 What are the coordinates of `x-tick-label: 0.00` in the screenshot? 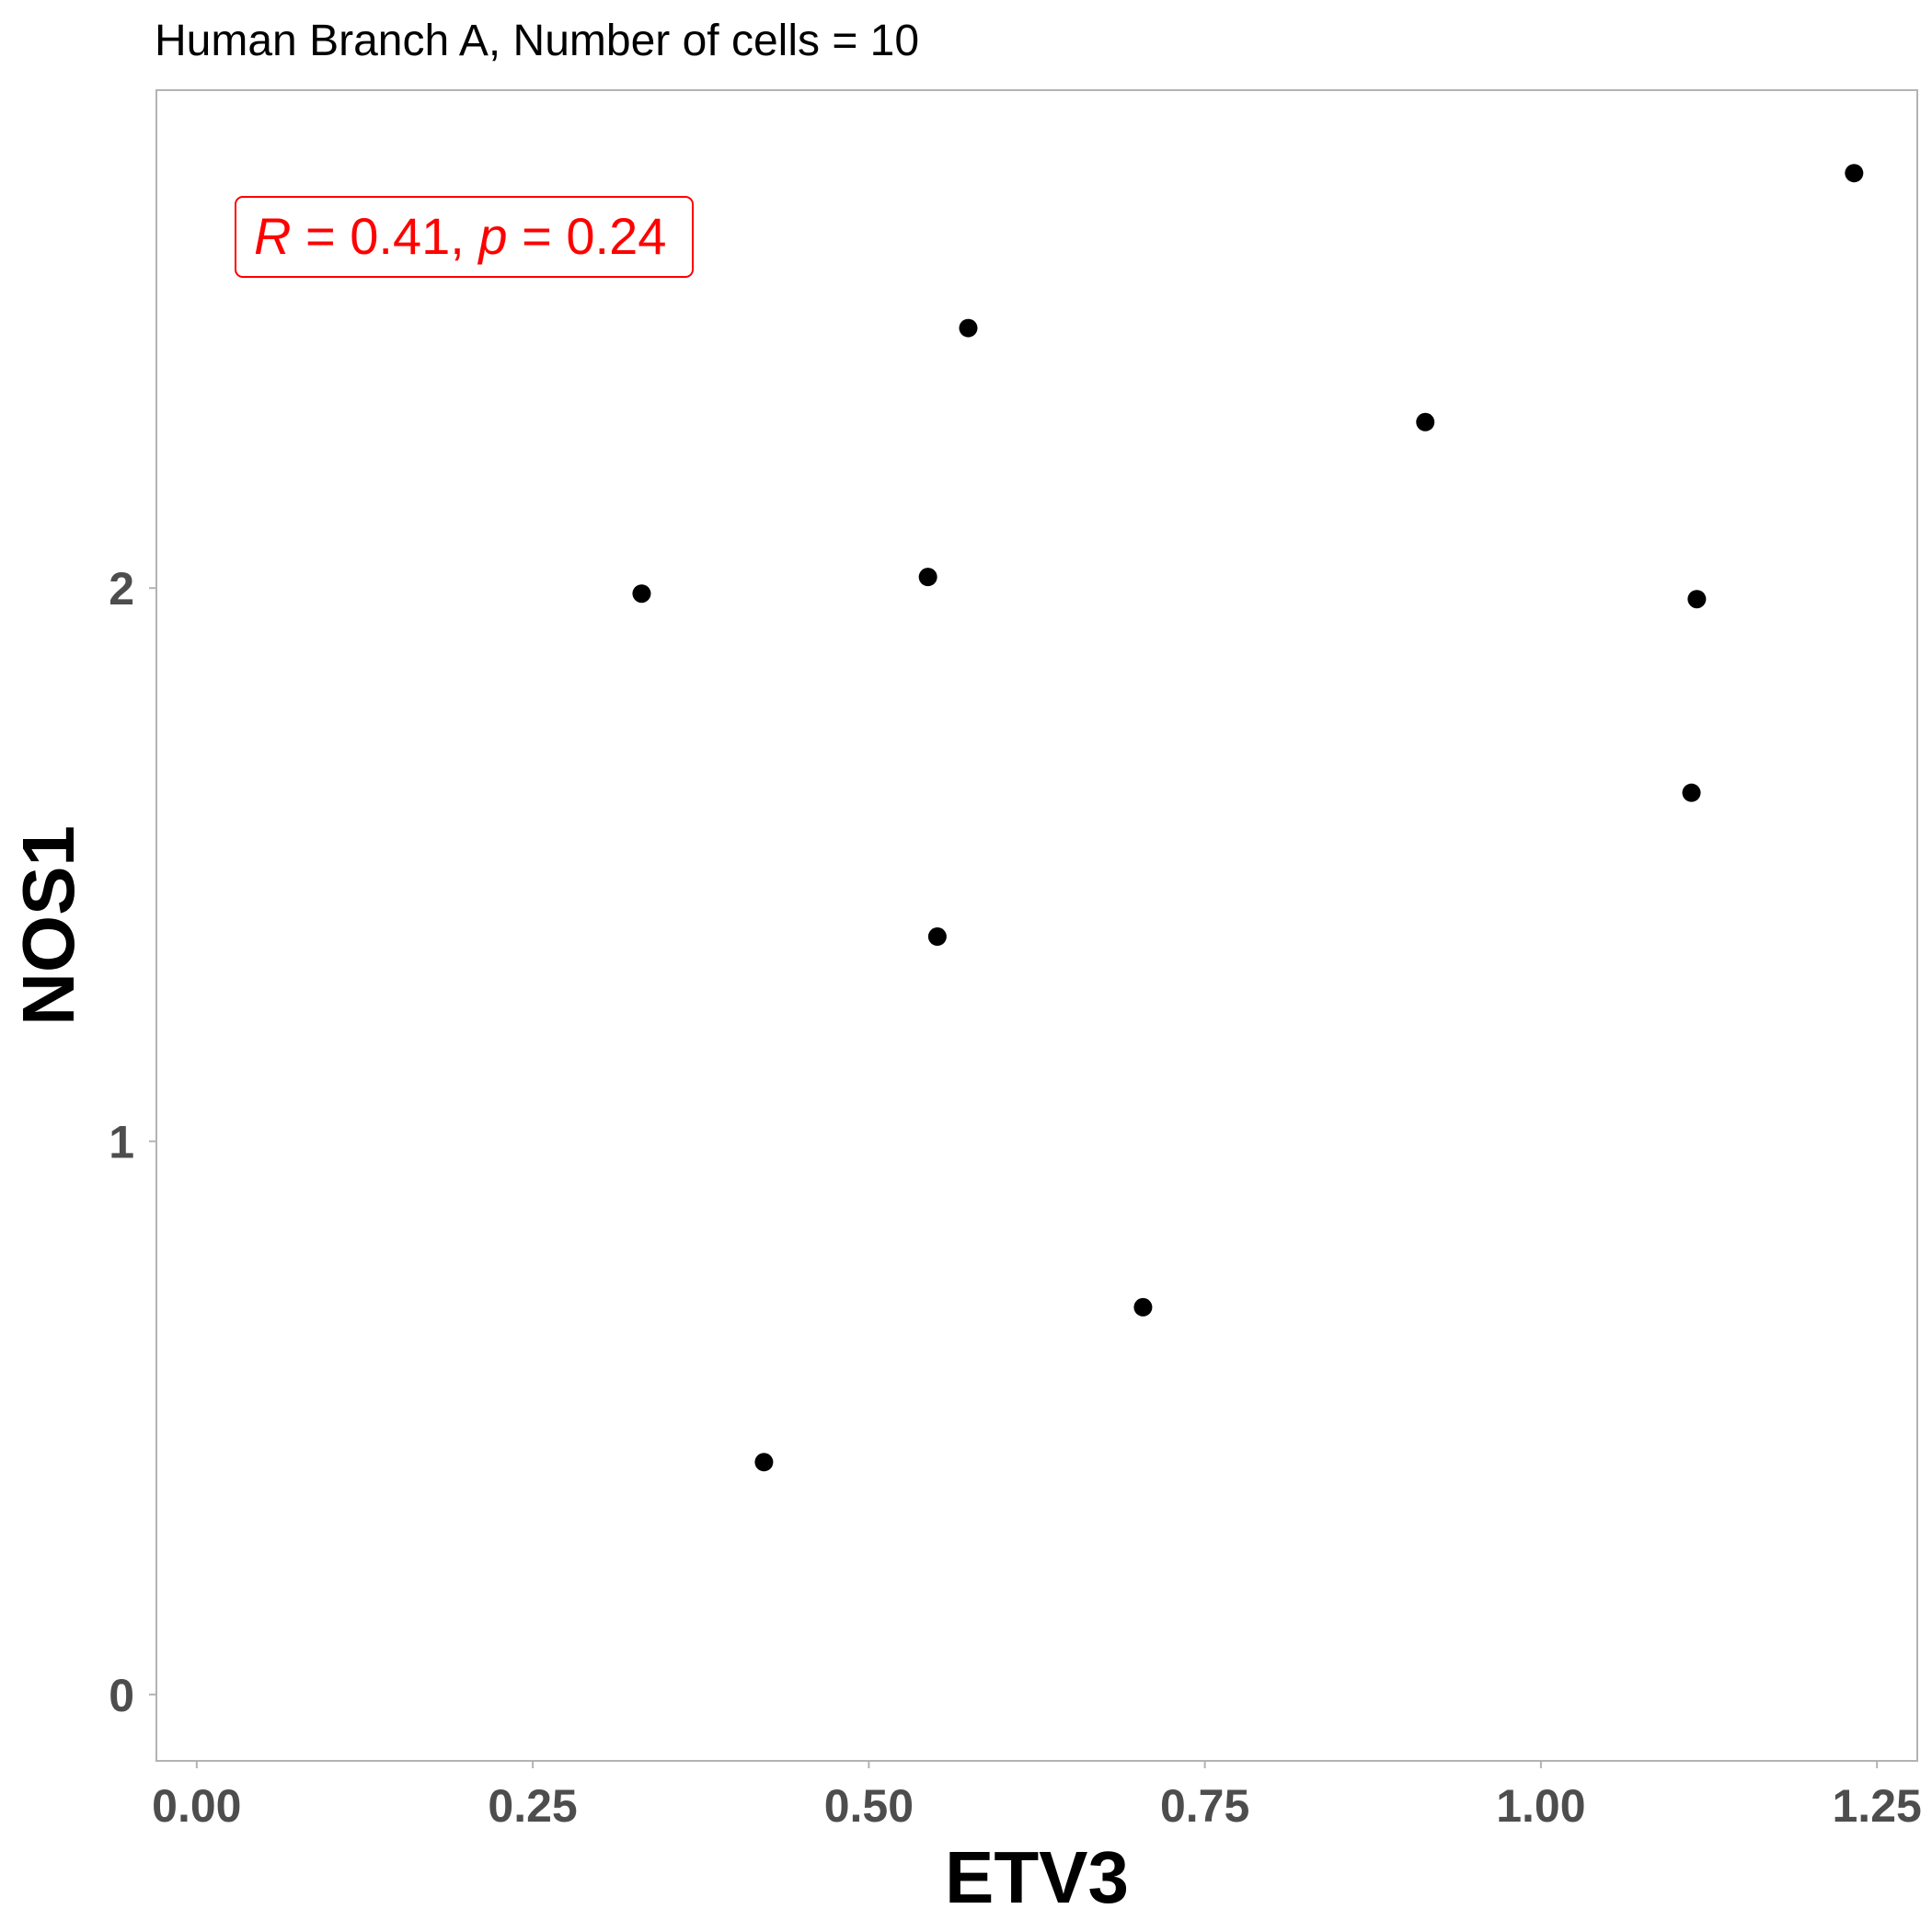 It's located at (196, 1806).